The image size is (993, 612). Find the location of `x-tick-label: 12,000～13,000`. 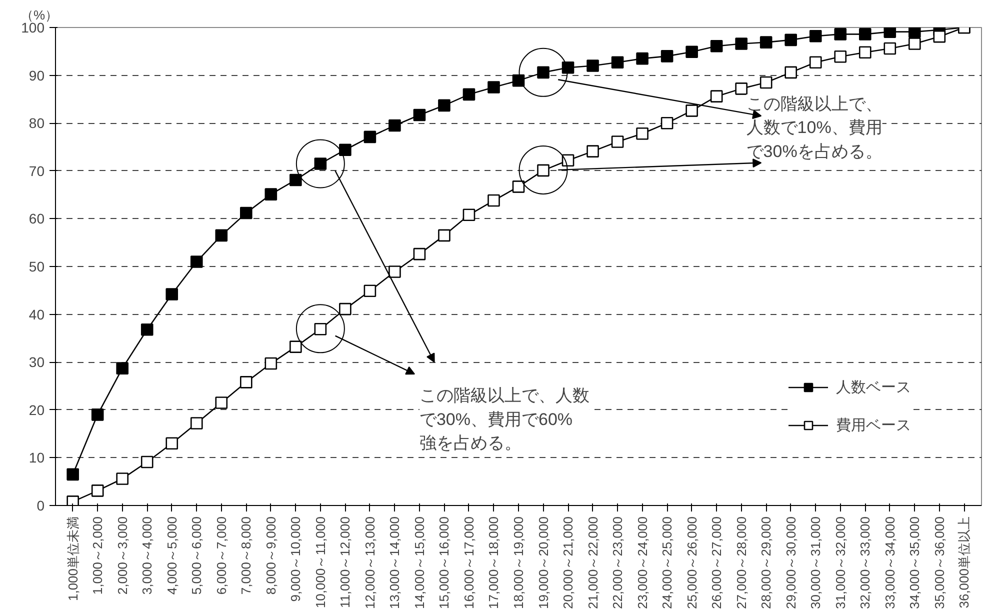

x-tick-label: 12,000～13,000 is located at coordinates (370, 563).